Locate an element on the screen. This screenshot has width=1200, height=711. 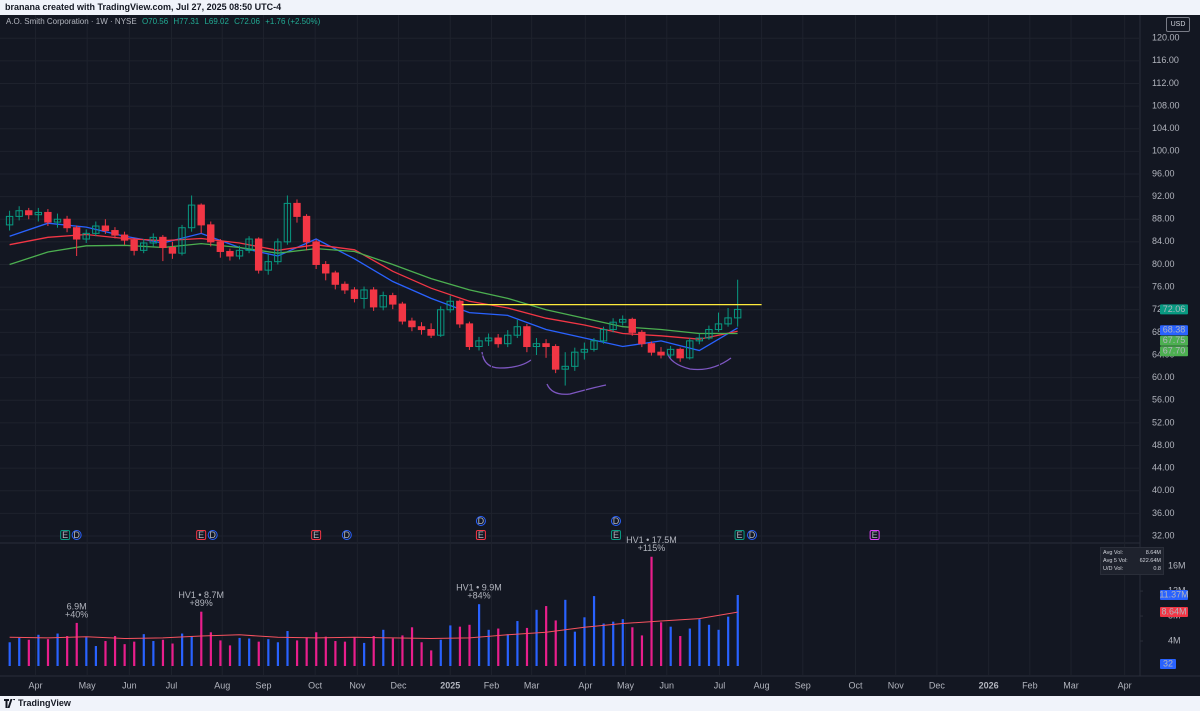
x-tick-label: Jul is located at coordinates (172, 685).